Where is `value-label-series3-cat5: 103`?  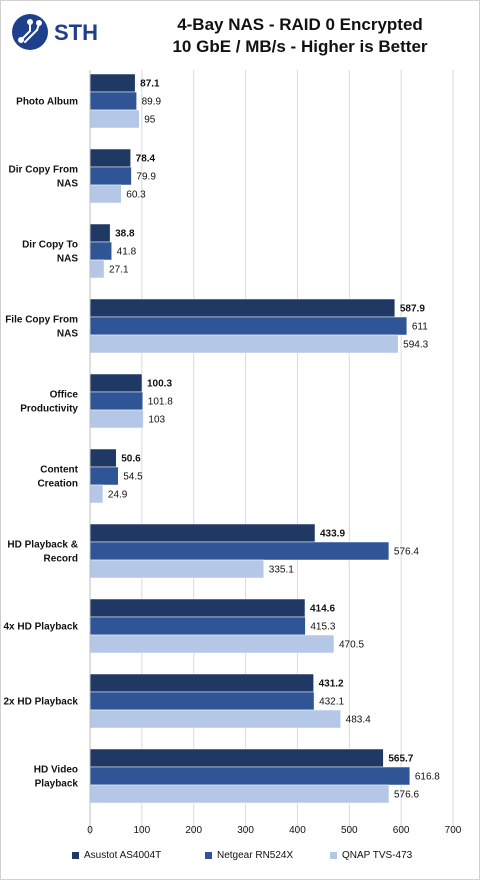
value-label-series3-cat5: 103 is located at coordinates (156, 420).